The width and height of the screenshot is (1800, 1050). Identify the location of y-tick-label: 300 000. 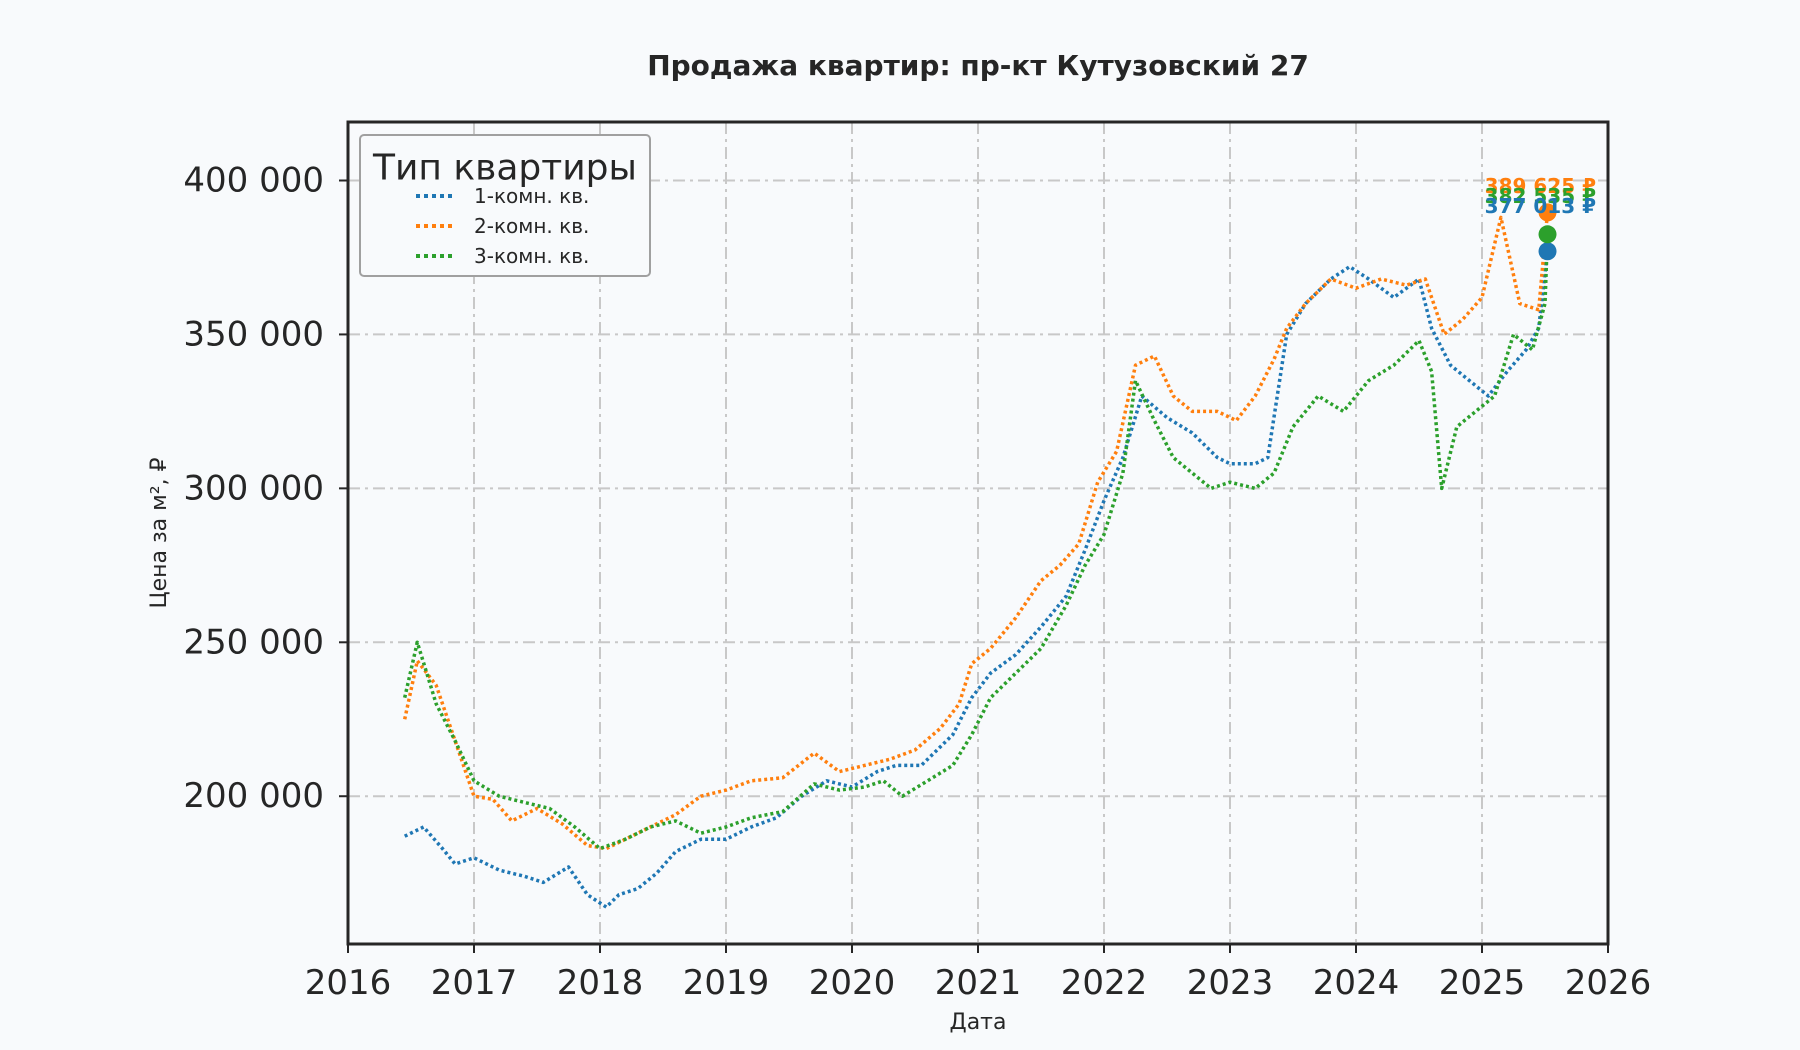
(253, 488).